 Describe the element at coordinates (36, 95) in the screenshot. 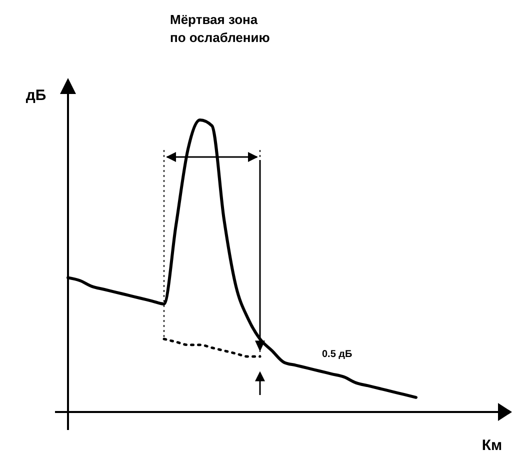

I see `y-axis-title: дБ` at that location.